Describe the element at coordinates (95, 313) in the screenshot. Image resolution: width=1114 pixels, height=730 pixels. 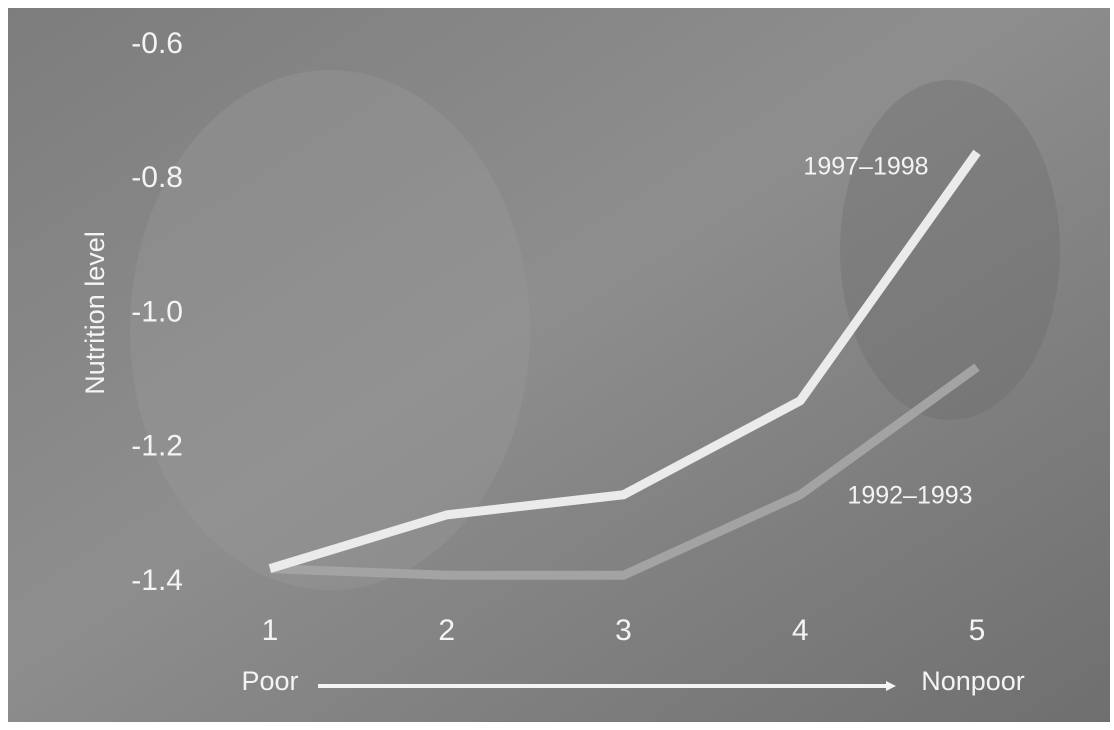
I see `y-axis-label: Nutrition level` at that location.